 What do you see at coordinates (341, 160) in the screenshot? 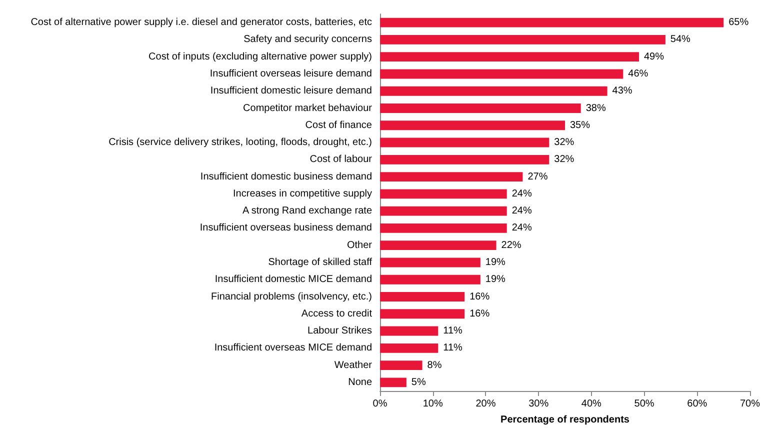
I see `y-tick-label: Cost of labour` at bounding box center [341, 160].